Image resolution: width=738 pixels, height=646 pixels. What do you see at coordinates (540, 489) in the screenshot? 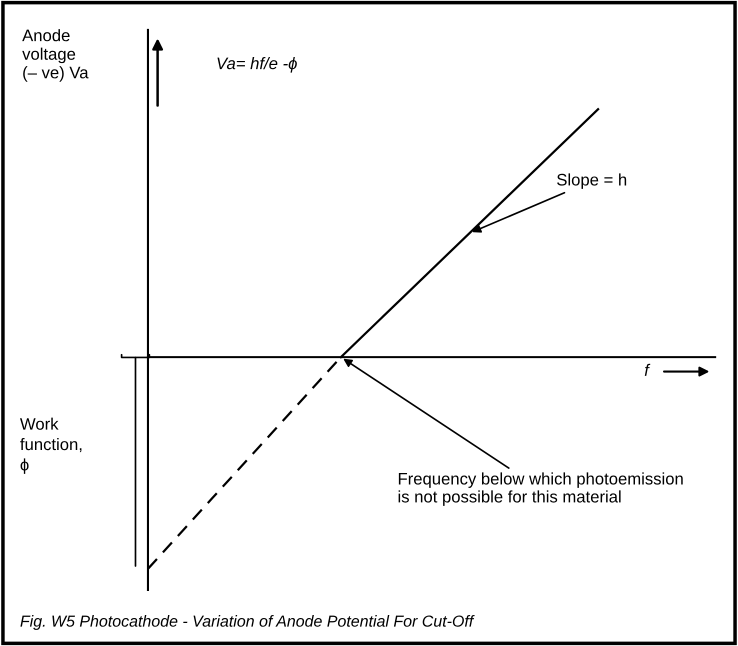
I see `annotation: Frequency below which photoemission is not possible for this material` at bounding box center [540, 489].